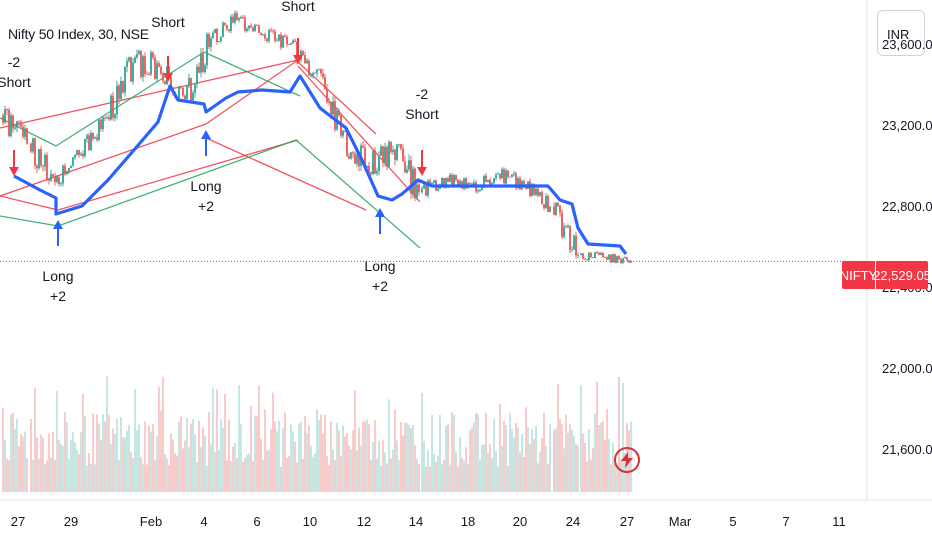 The image size is (932, 550). I want to click on time-tick-label: Feb, so click(151, 521).